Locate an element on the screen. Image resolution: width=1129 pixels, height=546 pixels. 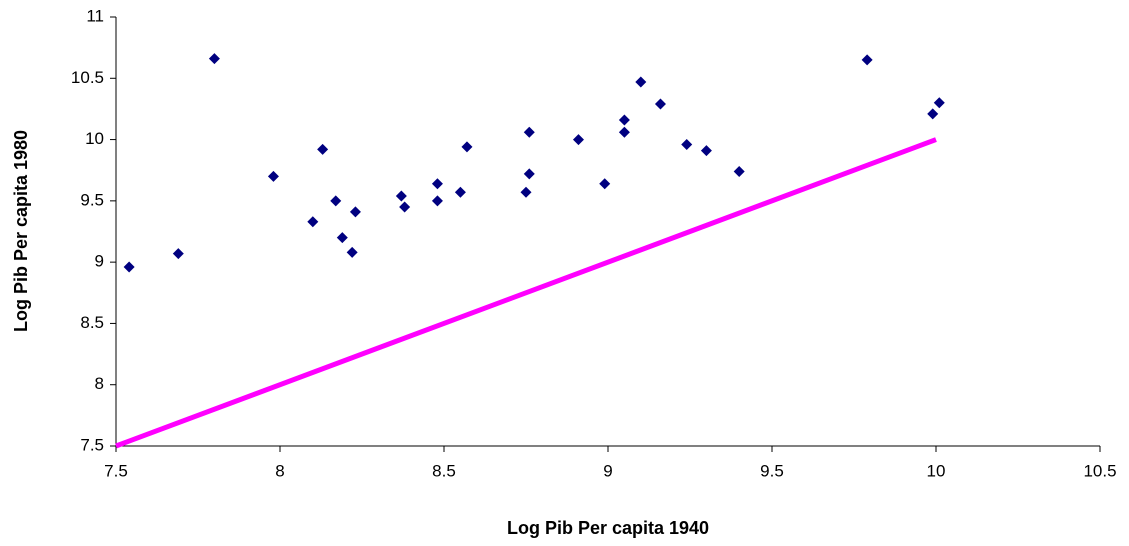
y-tick-label: 8.5 is located at coordinates (92, 322).